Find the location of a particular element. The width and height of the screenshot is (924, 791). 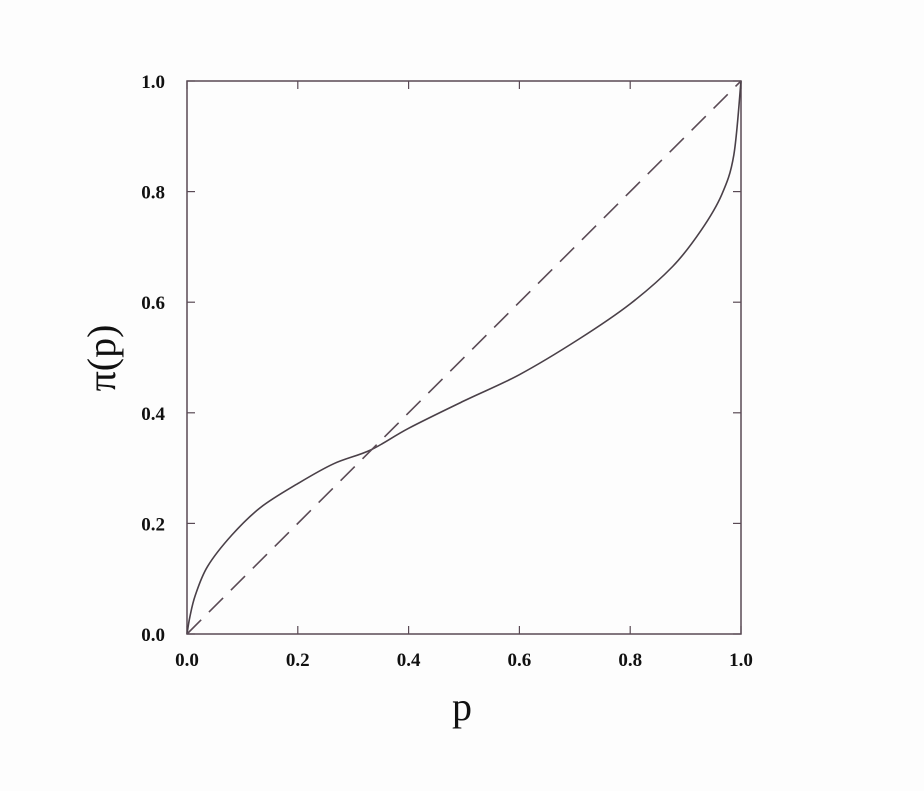

x-axis-label: p is located at coordinates (462, 706).